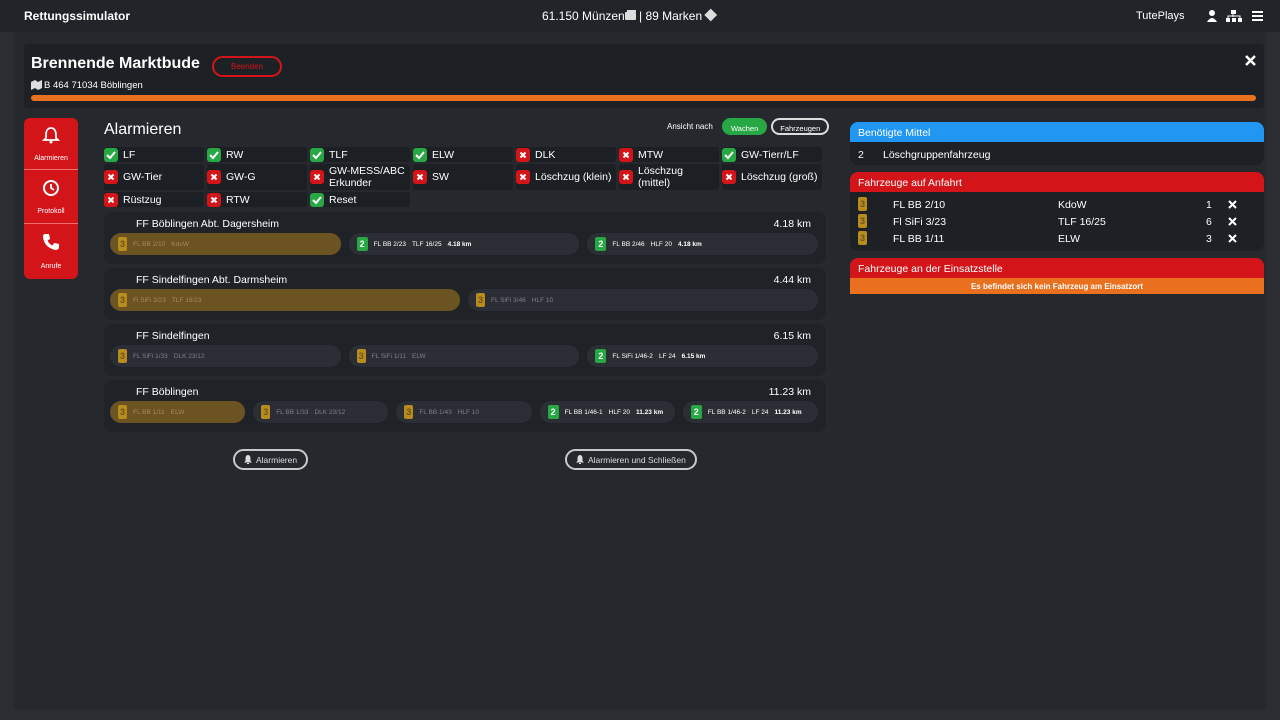 Image resolution: width=1280 pixels, height=720 pixels. What do you see at coordinates (669, 154) in the screenshot?
I see `requirement: MTW` at bounding box center [669, 154].